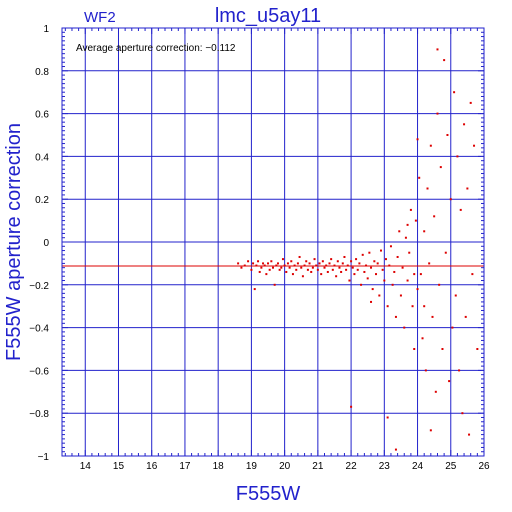 The width and height of the screenshot is (512, 512). What do you see at coordinates (39, 414) in the screenshot?
I see `y-tick-label: −0.8` at bounding box center [39, 414].